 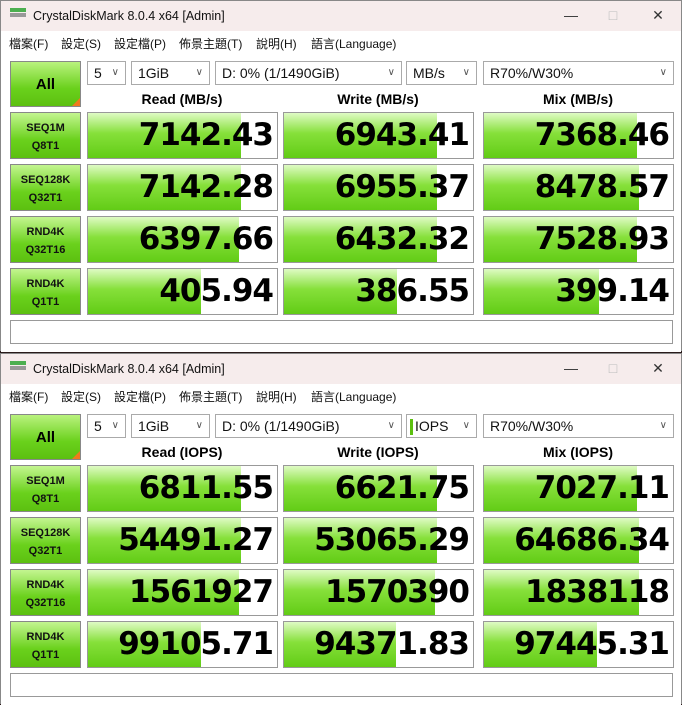 I want to click on unit-value: MB/s, so click(x=429, y=73).